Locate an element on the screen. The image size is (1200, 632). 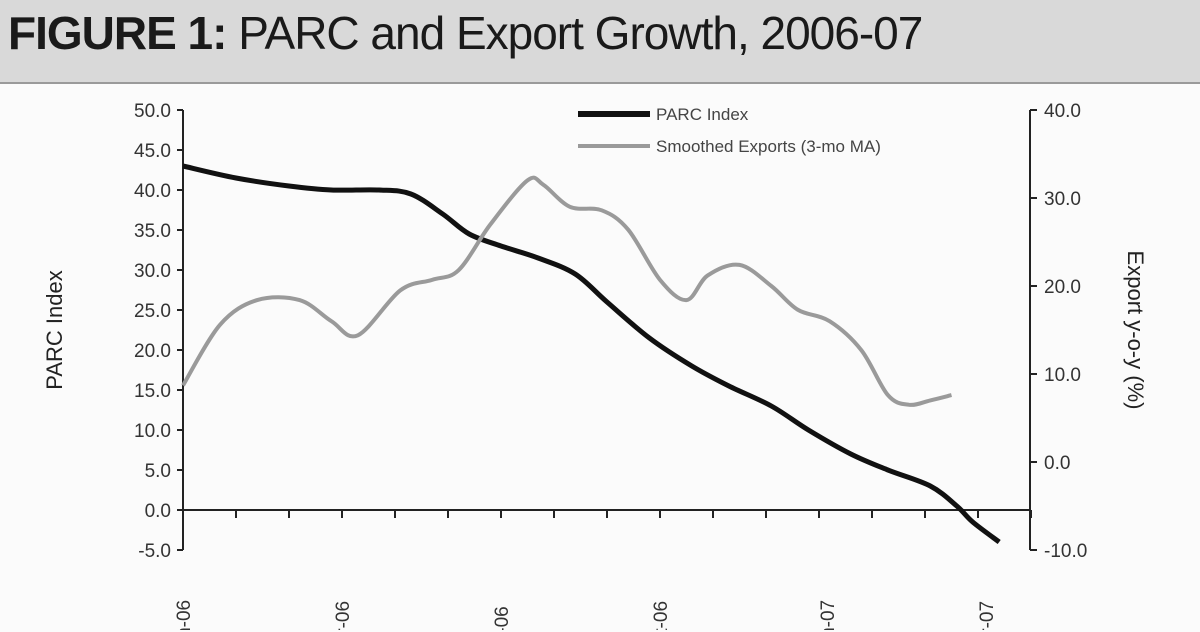
y-tick-label: 50.0 is located at coordinates (152, 111).